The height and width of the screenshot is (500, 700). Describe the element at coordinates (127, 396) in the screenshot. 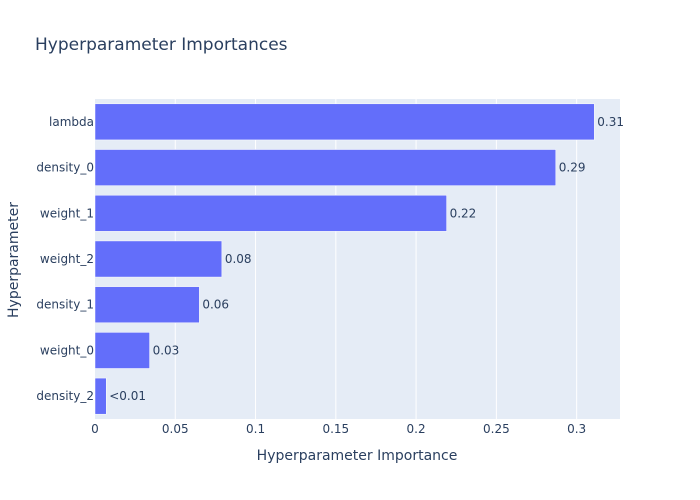

I see `data-label-density-2: <0.01` at that location.